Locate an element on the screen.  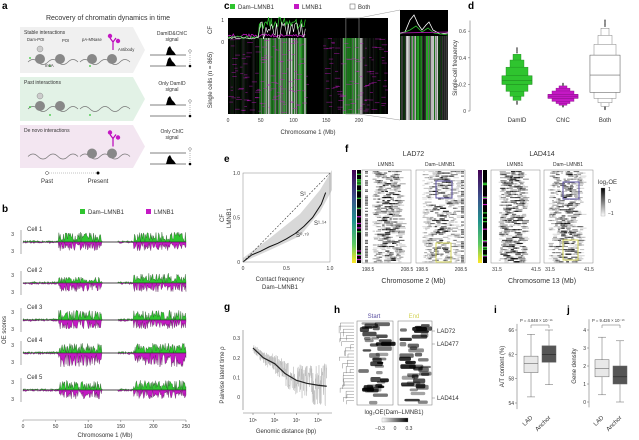
cf-tick-label: 0 is located at coordinates (222, 43).